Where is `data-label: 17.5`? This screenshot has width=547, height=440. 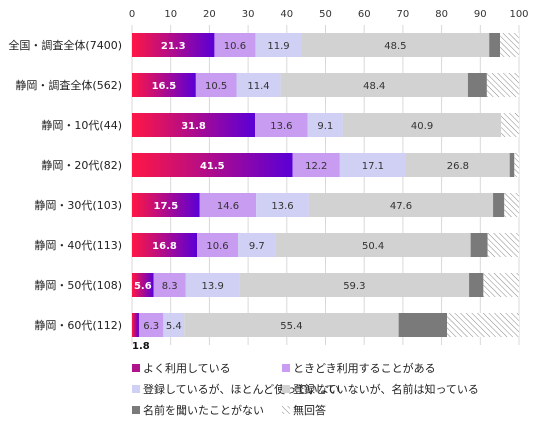 data-label: 17.5 is located at coordinates (166, 206).